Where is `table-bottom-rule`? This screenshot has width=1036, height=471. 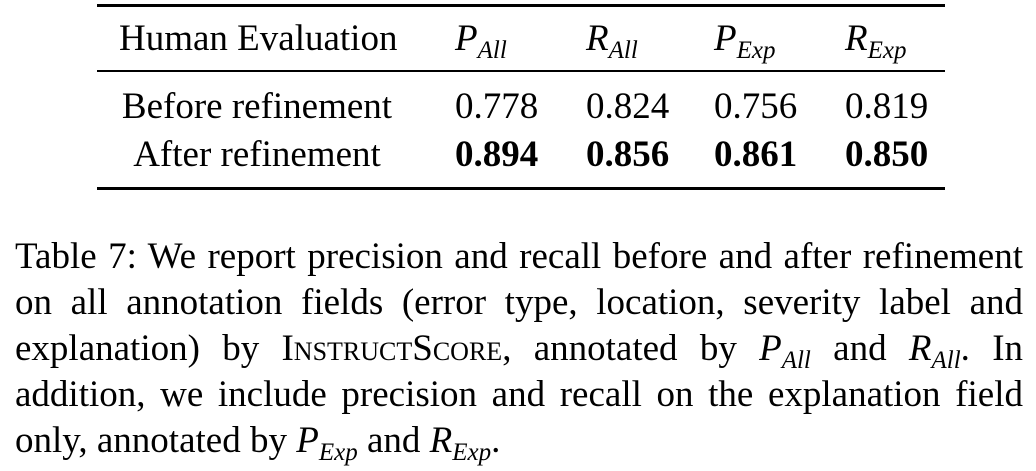
table-bottom-rule is located at coordinates (521, 188).